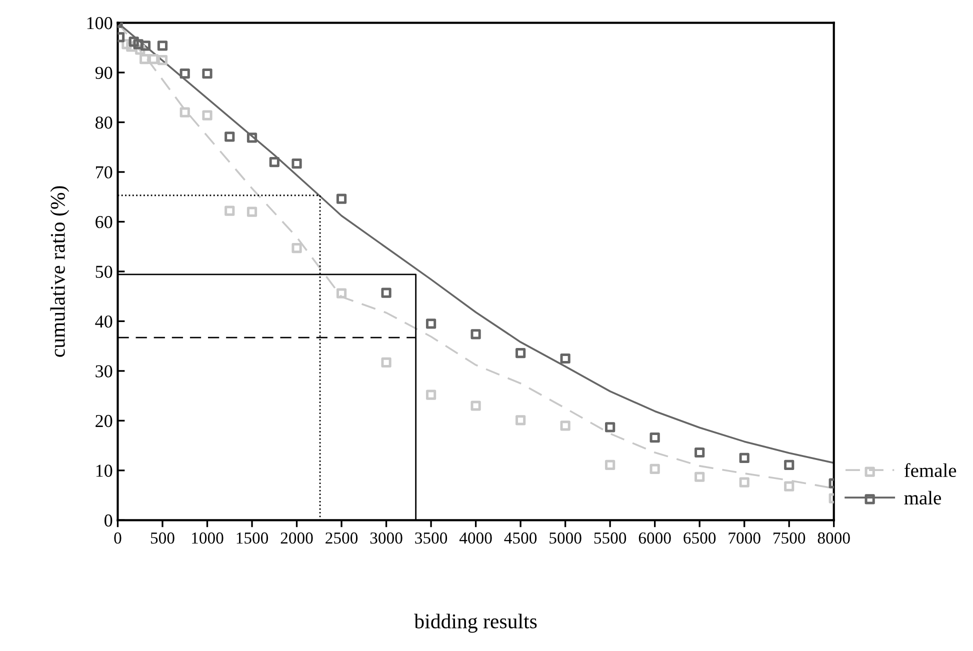 Image resolution: width=973 pixels, height=651 pixels. Describe the element at coordinates (104, 222) in the screenshot. I see `y-tick-label: 60` at that location.